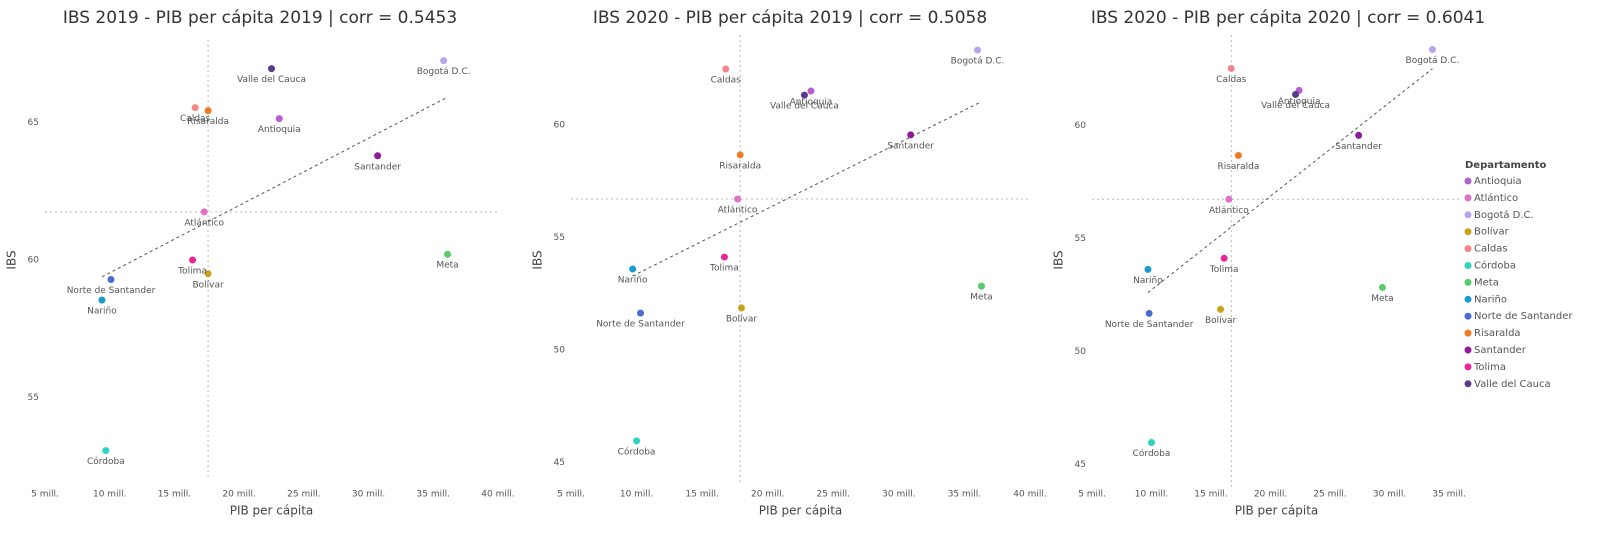  What do you see at coordinates (1080, 465) in the screenshot?
I see `y-tick-label: 45` at bounding box center [1080, 465].